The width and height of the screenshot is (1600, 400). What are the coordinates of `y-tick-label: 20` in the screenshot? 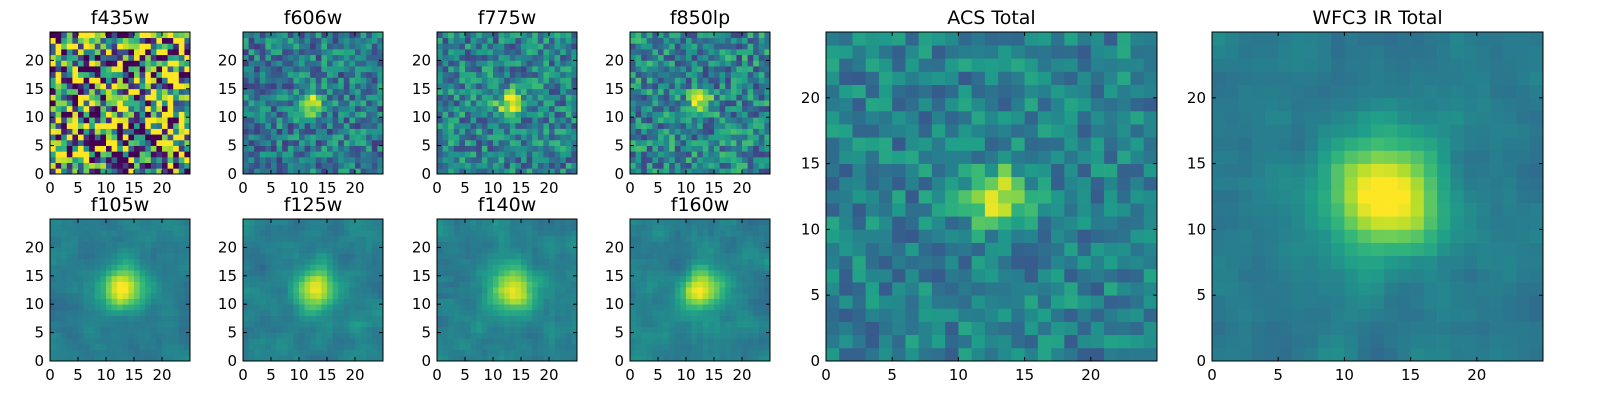 It's located at (614, 60).